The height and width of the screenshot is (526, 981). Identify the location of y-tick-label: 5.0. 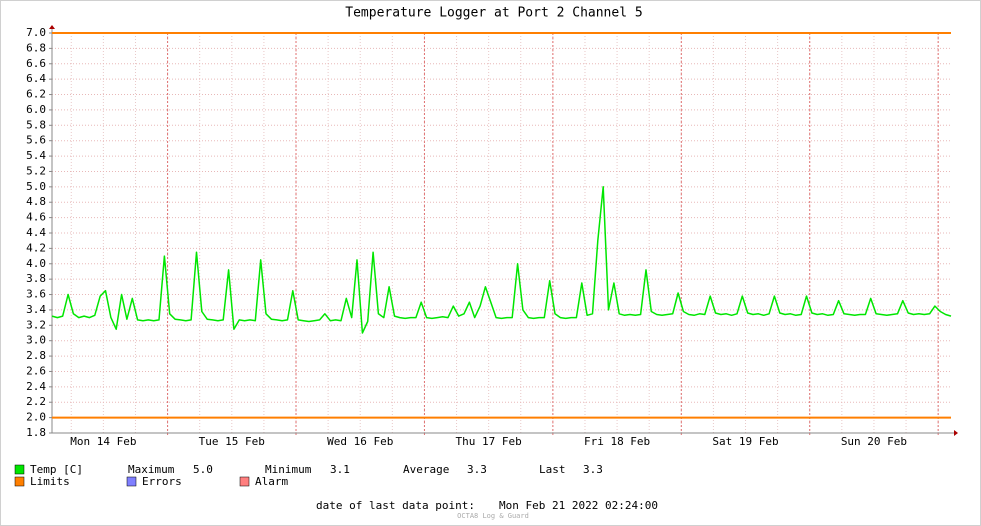
(36, 186).